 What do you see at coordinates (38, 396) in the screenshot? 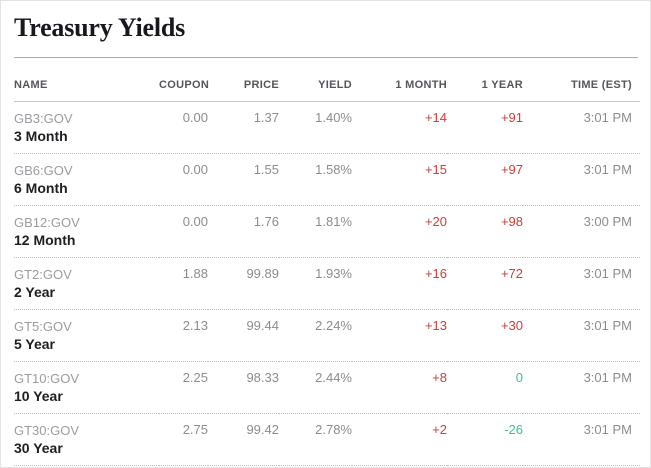
I see `security-maturity: 10 Year` at bounding box center [38, 396].